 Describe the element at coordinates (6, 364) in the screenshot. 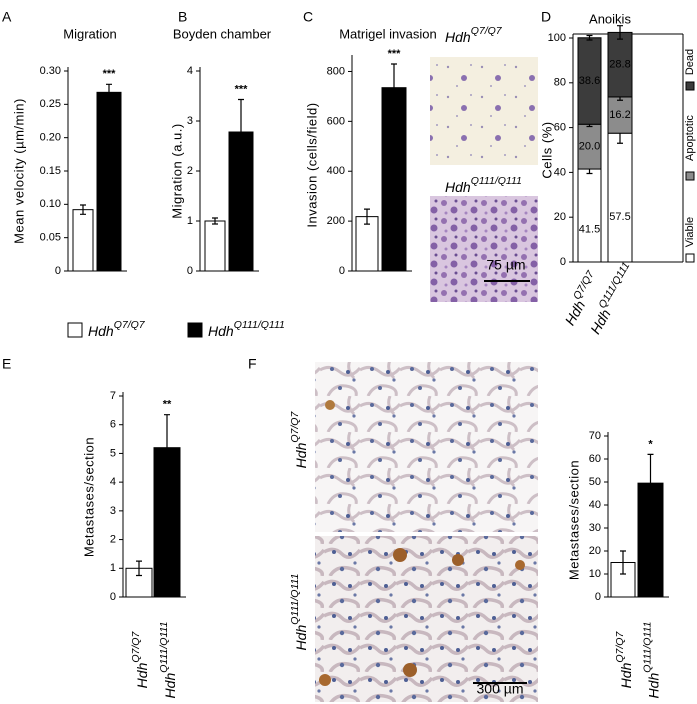

I see `panel-letter: E` at that location.